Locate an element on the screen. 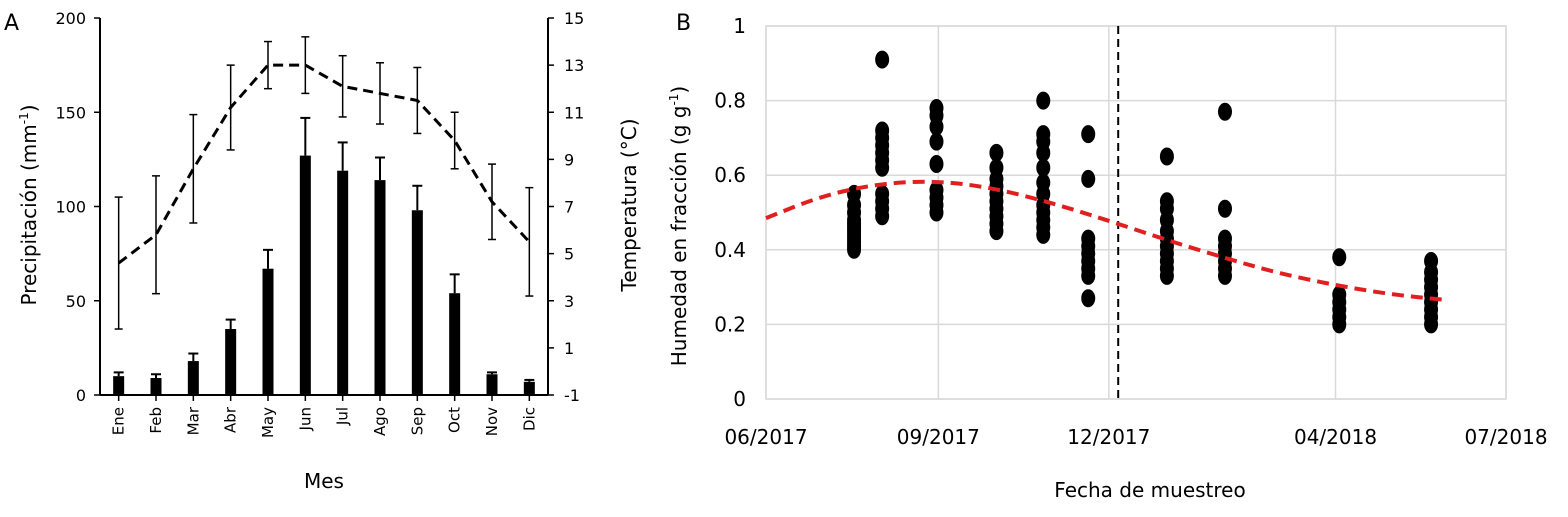 The width and height of the screenshot is (1568, 517). panel-b-ytick-label: 0.6 is located at coordinates (730, 175).